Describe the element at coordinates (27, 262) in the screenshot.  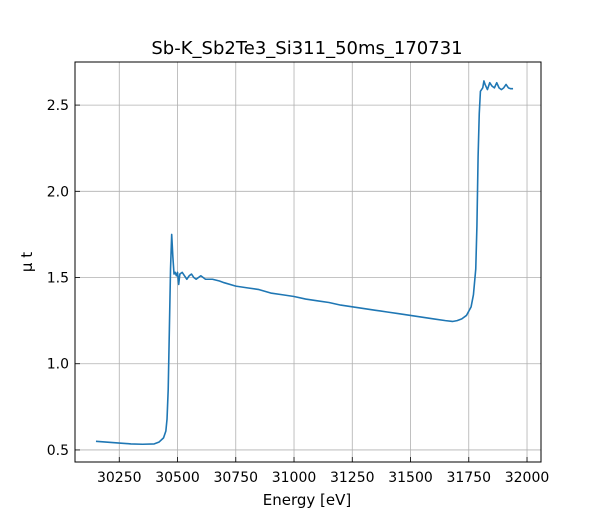
I see `y-axis-label: μ t` at that location.